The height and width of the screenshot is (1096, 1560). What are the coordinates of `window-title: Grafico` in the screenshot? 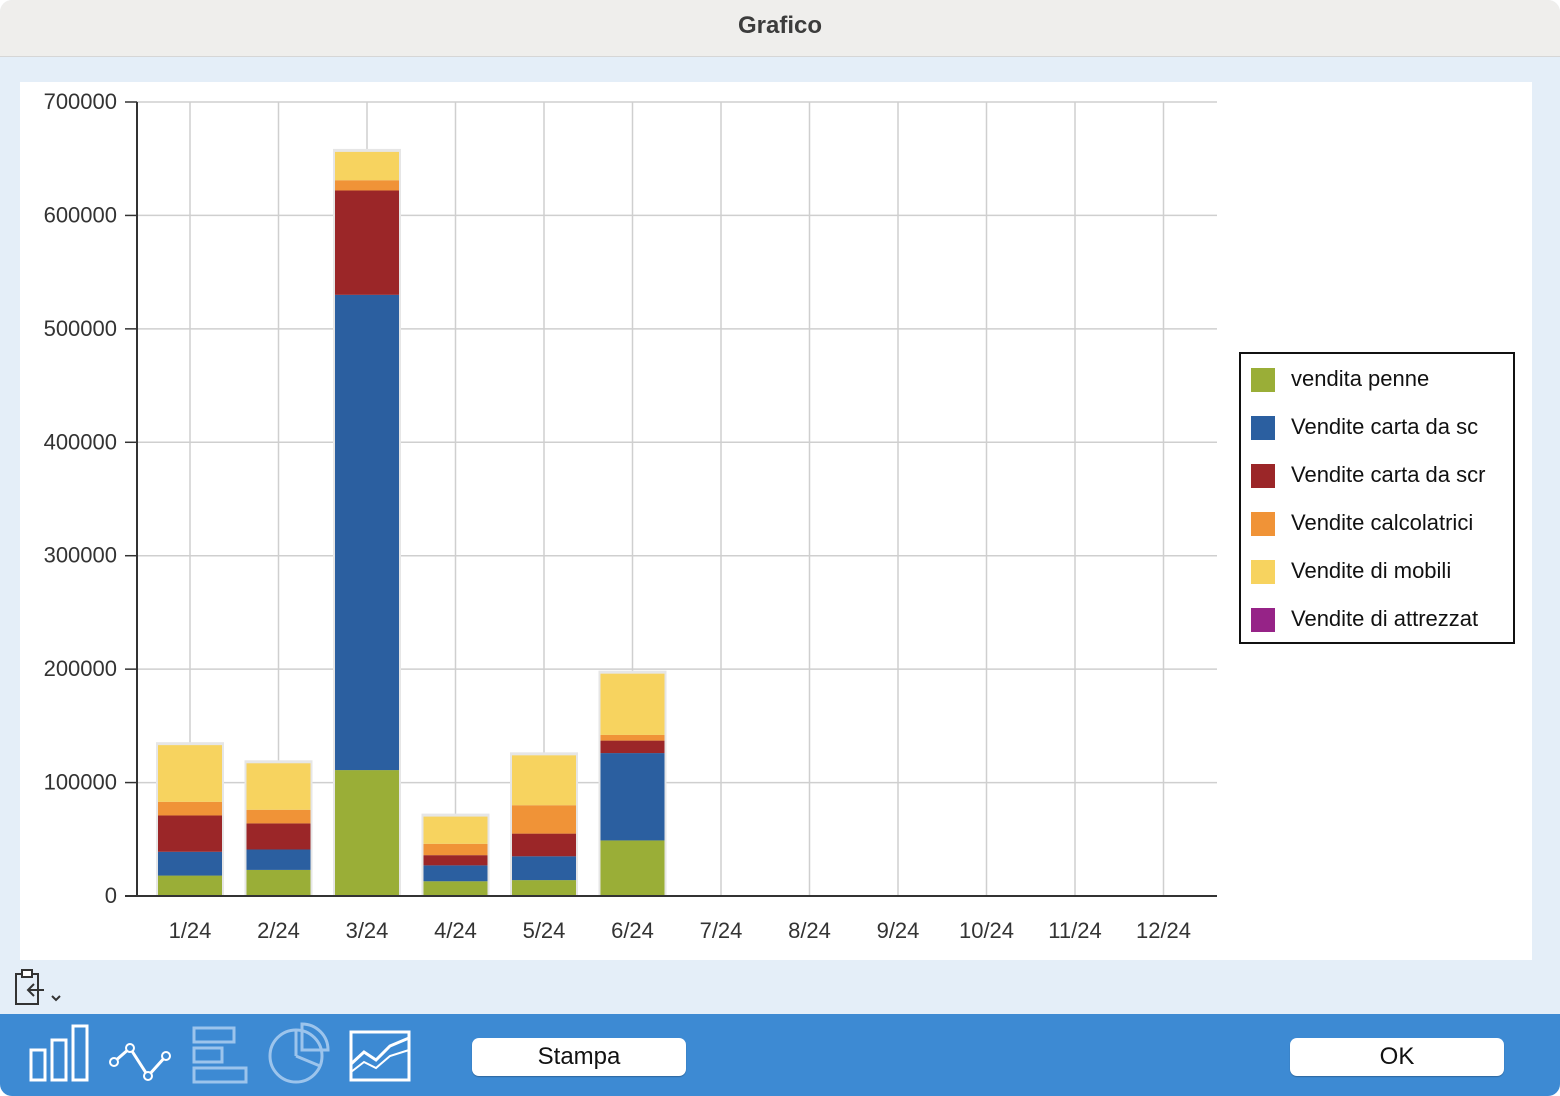 It's located at (780, 25).